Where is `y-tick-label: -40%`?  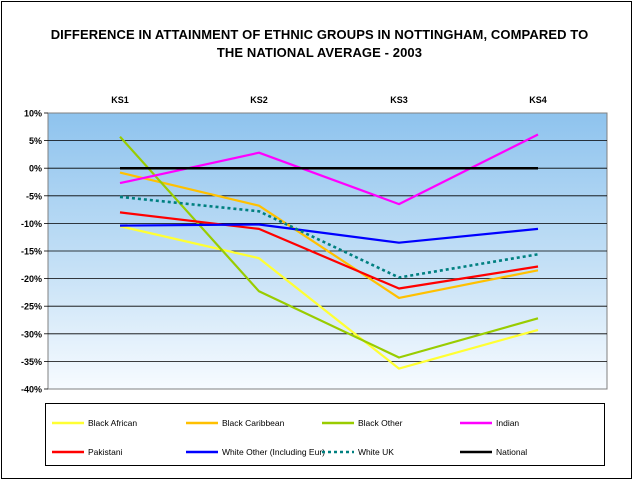
y-tick-label: -40% is located at coordinates (31, 390).